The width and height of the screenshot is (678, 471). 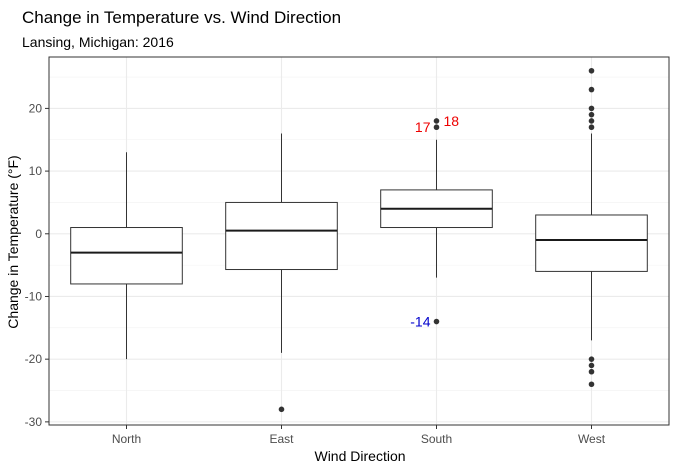 What do you see at coordinates (359, 456) in the screenshot?
I see `x-axis-title: Wind Direction` at bounding box center [359, 456].